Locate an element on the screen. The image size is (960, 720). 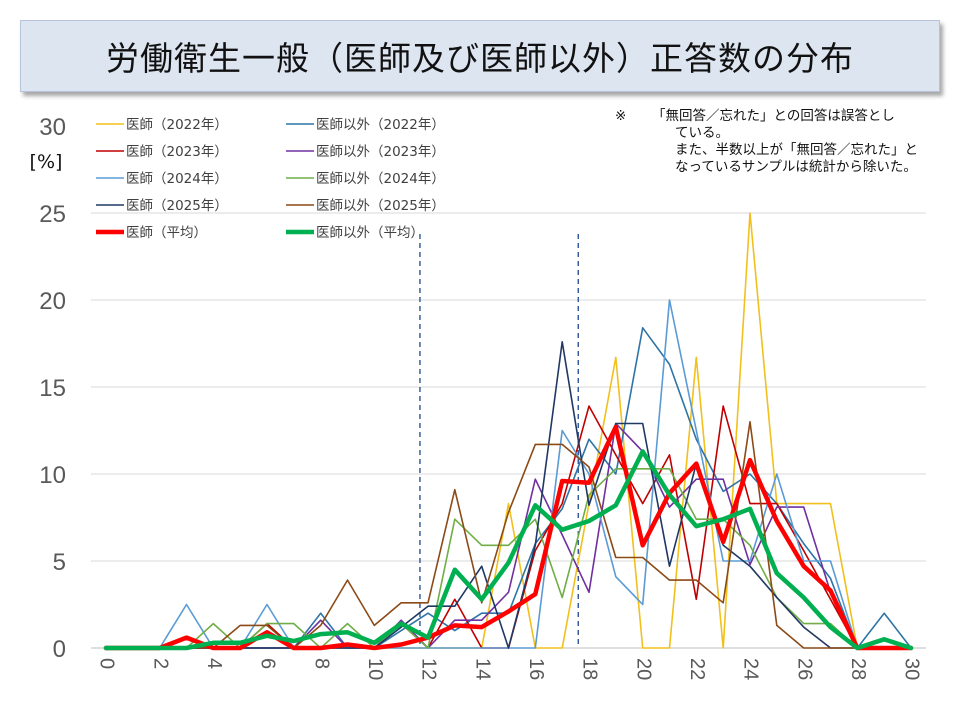
note-line-4: なっているサンプルは統計から除いた。 is located at coordinates (796, 167).